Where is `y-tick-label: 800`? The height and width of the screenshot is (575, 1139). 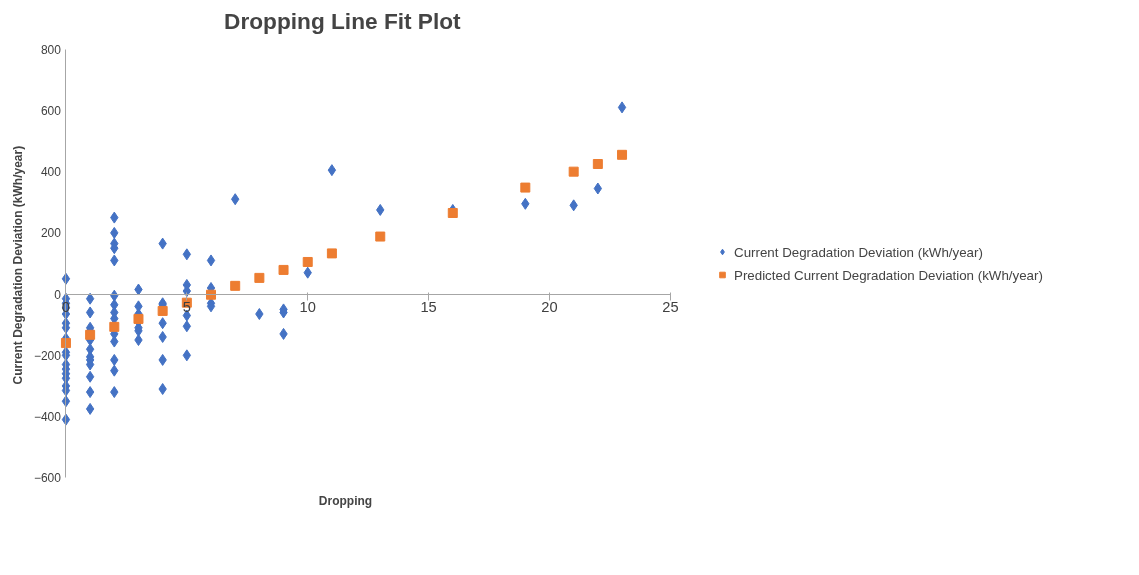 y-tick-label: 800 is located at coordinates (51, 49).